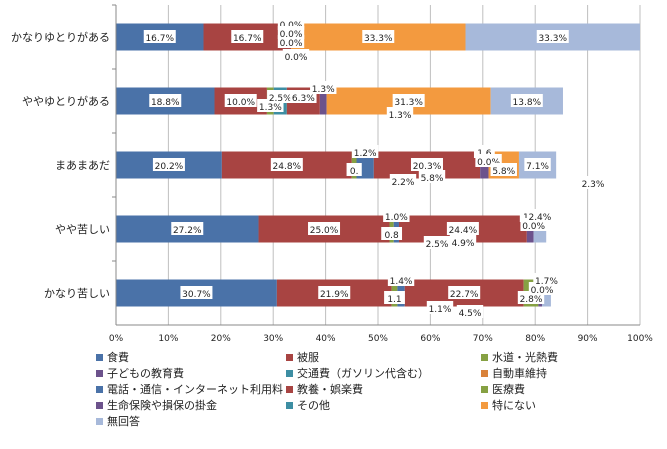  I want to click on x-tick-label: 50%, so click(378, 339).